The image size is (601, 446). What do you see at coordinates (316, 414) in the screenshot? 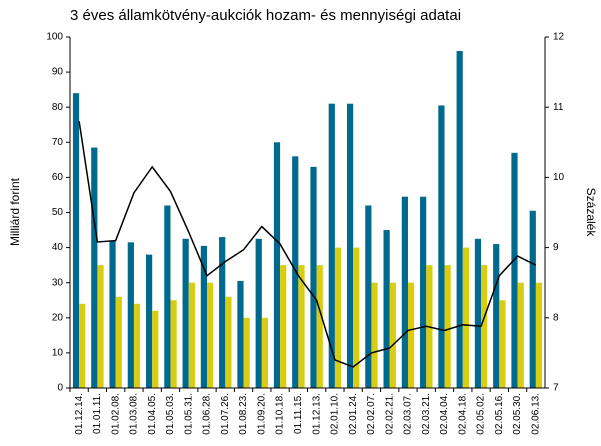
I see `x-tick-label: 01.12.13.` at bounding box center [316, 414].